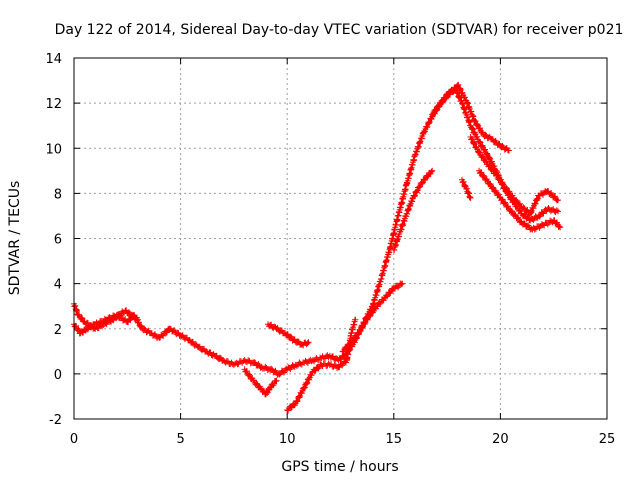 This screenshot has width=640, height=480. Describe the element at coordinates (260, 382) in the screenshot. I see `data-series-track-dip` at that location.